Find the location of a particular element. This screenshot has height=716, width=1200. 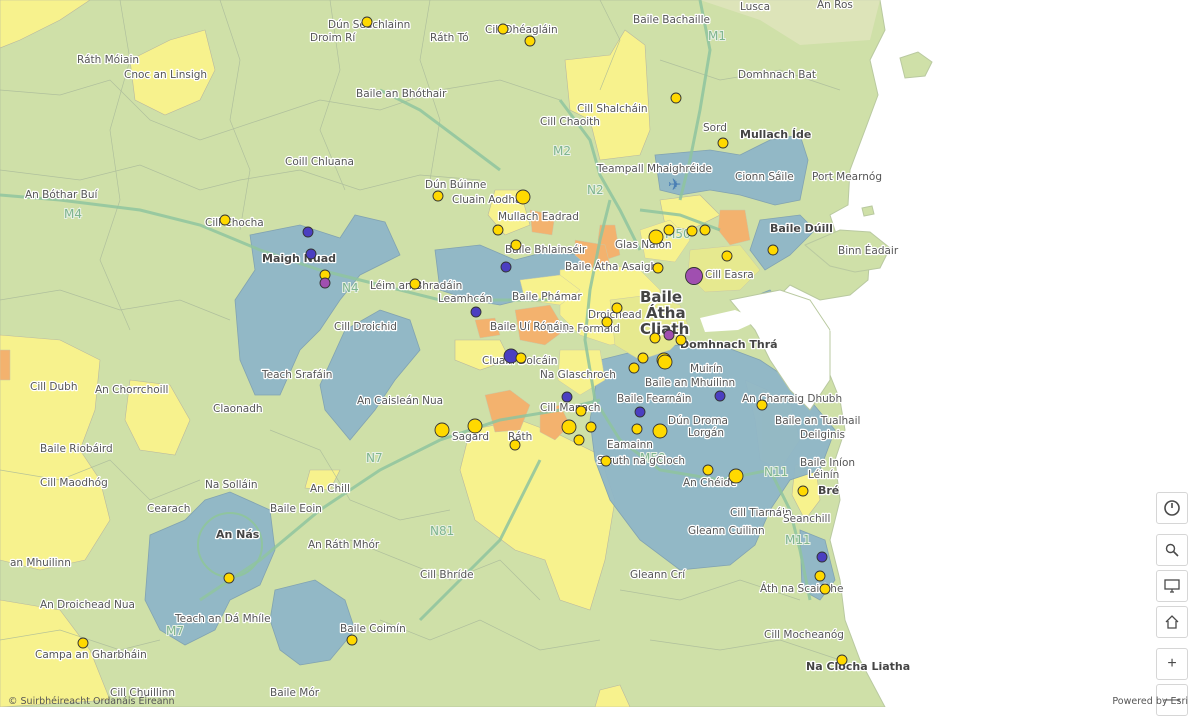

place-label: Baile Mór is located at coordinates (295, 693).